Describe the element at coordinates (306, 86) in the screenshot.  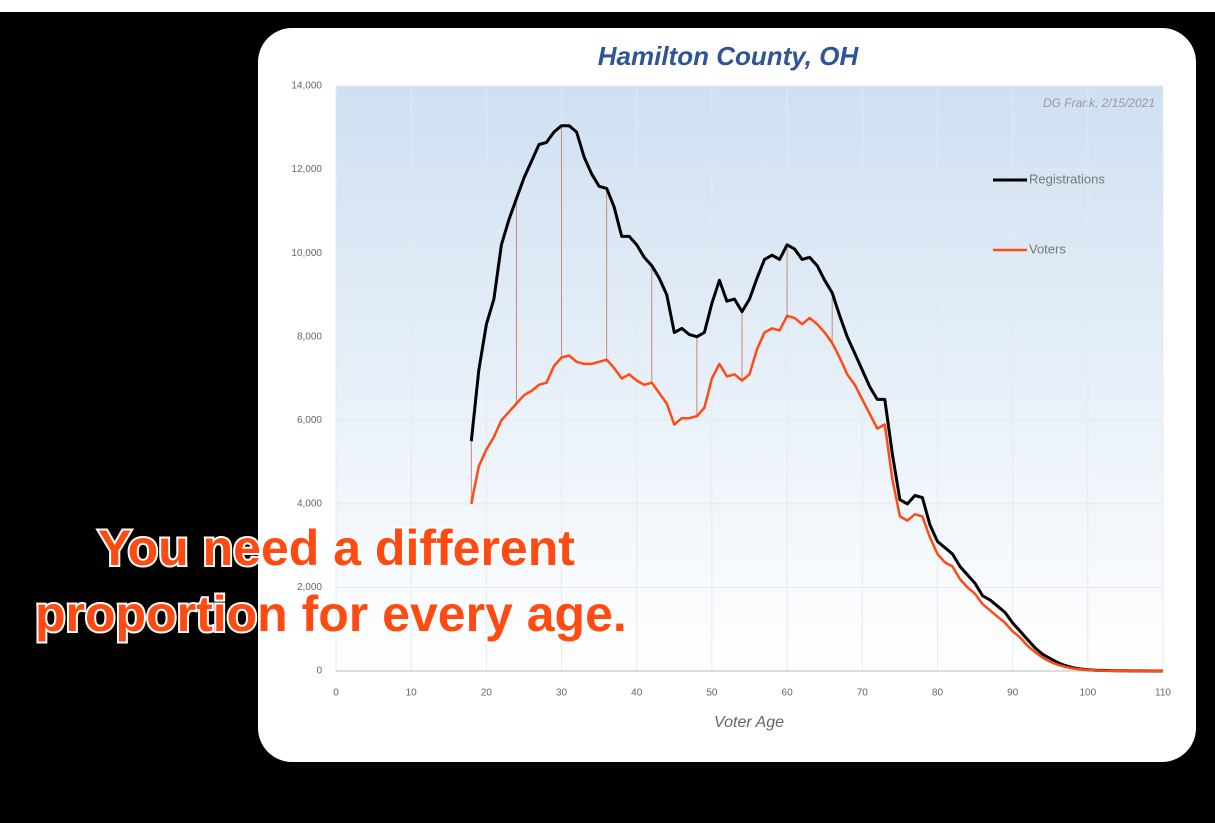
I see `y-tick-label: 14,000` at that location.